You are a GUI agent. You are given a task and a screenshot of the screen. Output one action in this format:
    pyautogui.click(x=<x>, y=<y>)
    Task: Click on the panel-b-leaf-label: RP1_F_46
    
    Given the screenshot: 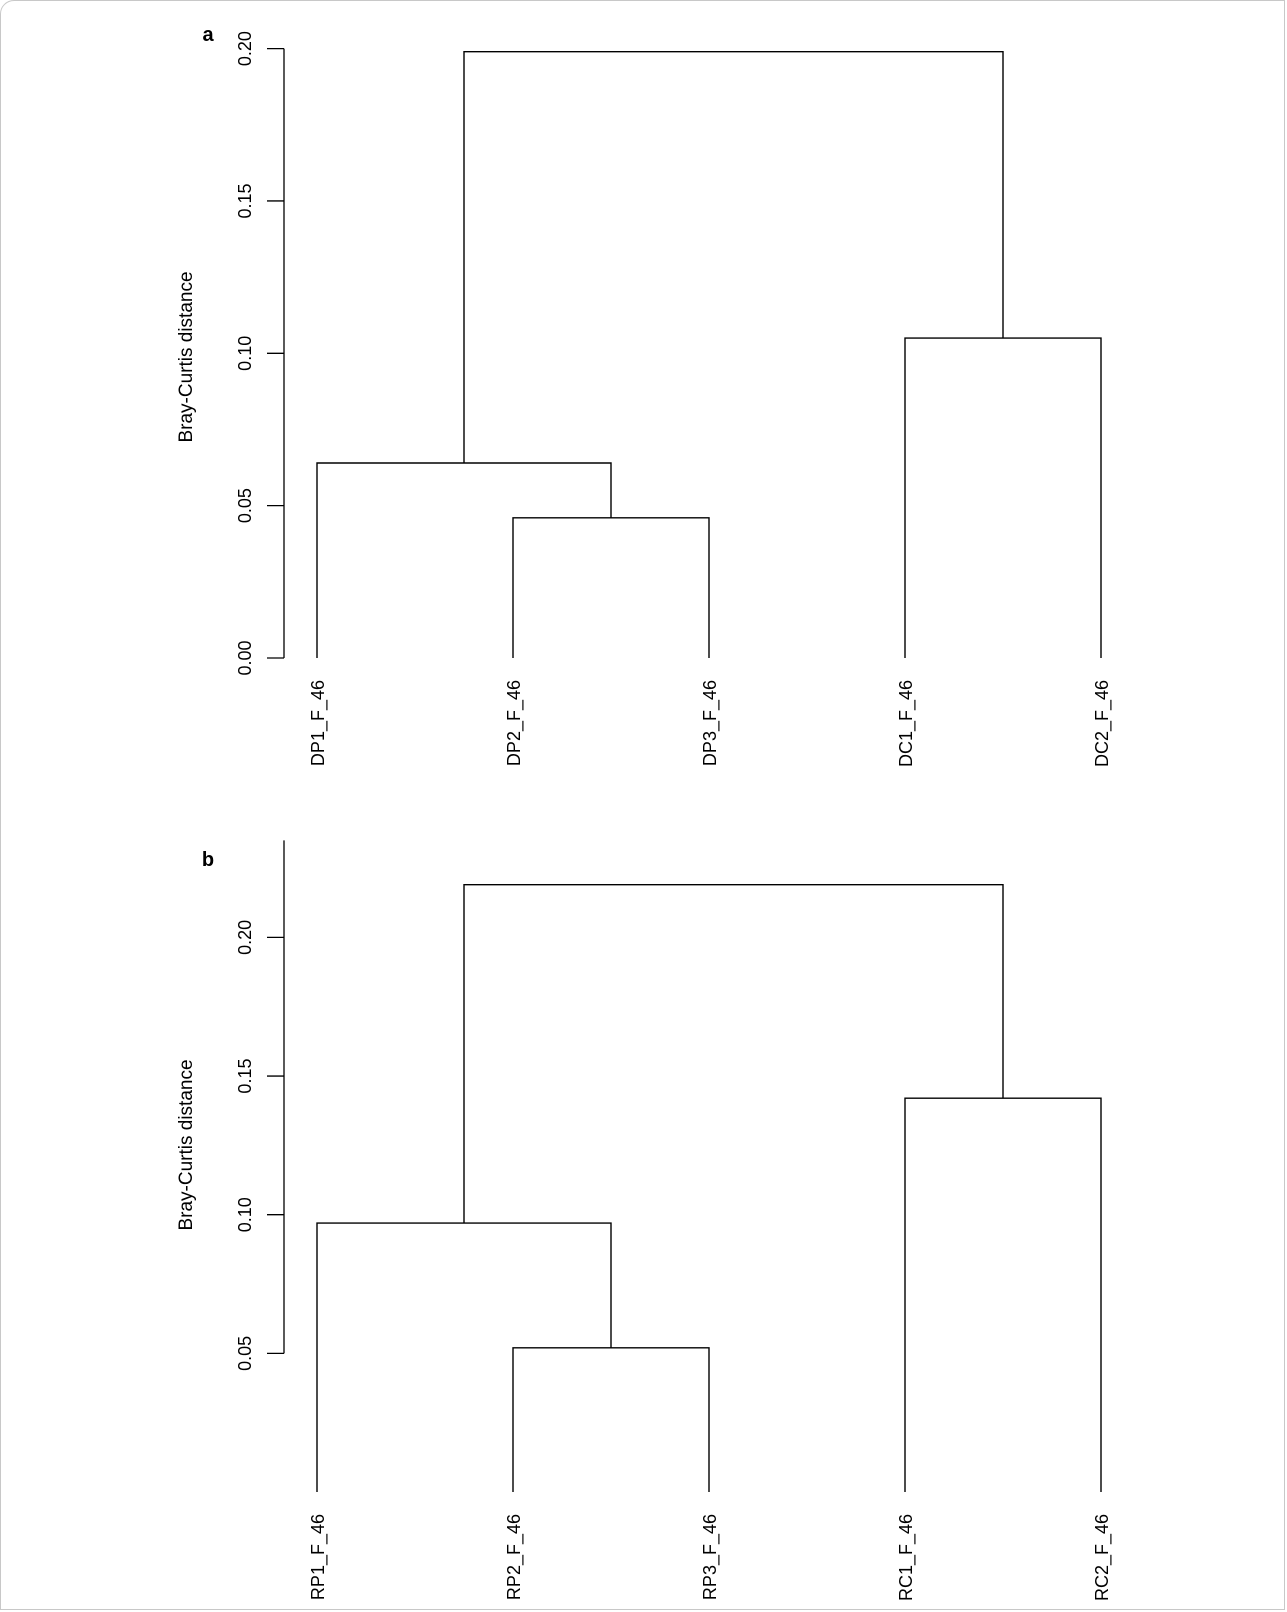 What is the action you would take?
    pyautogui.click(x=318, y=1557)
    